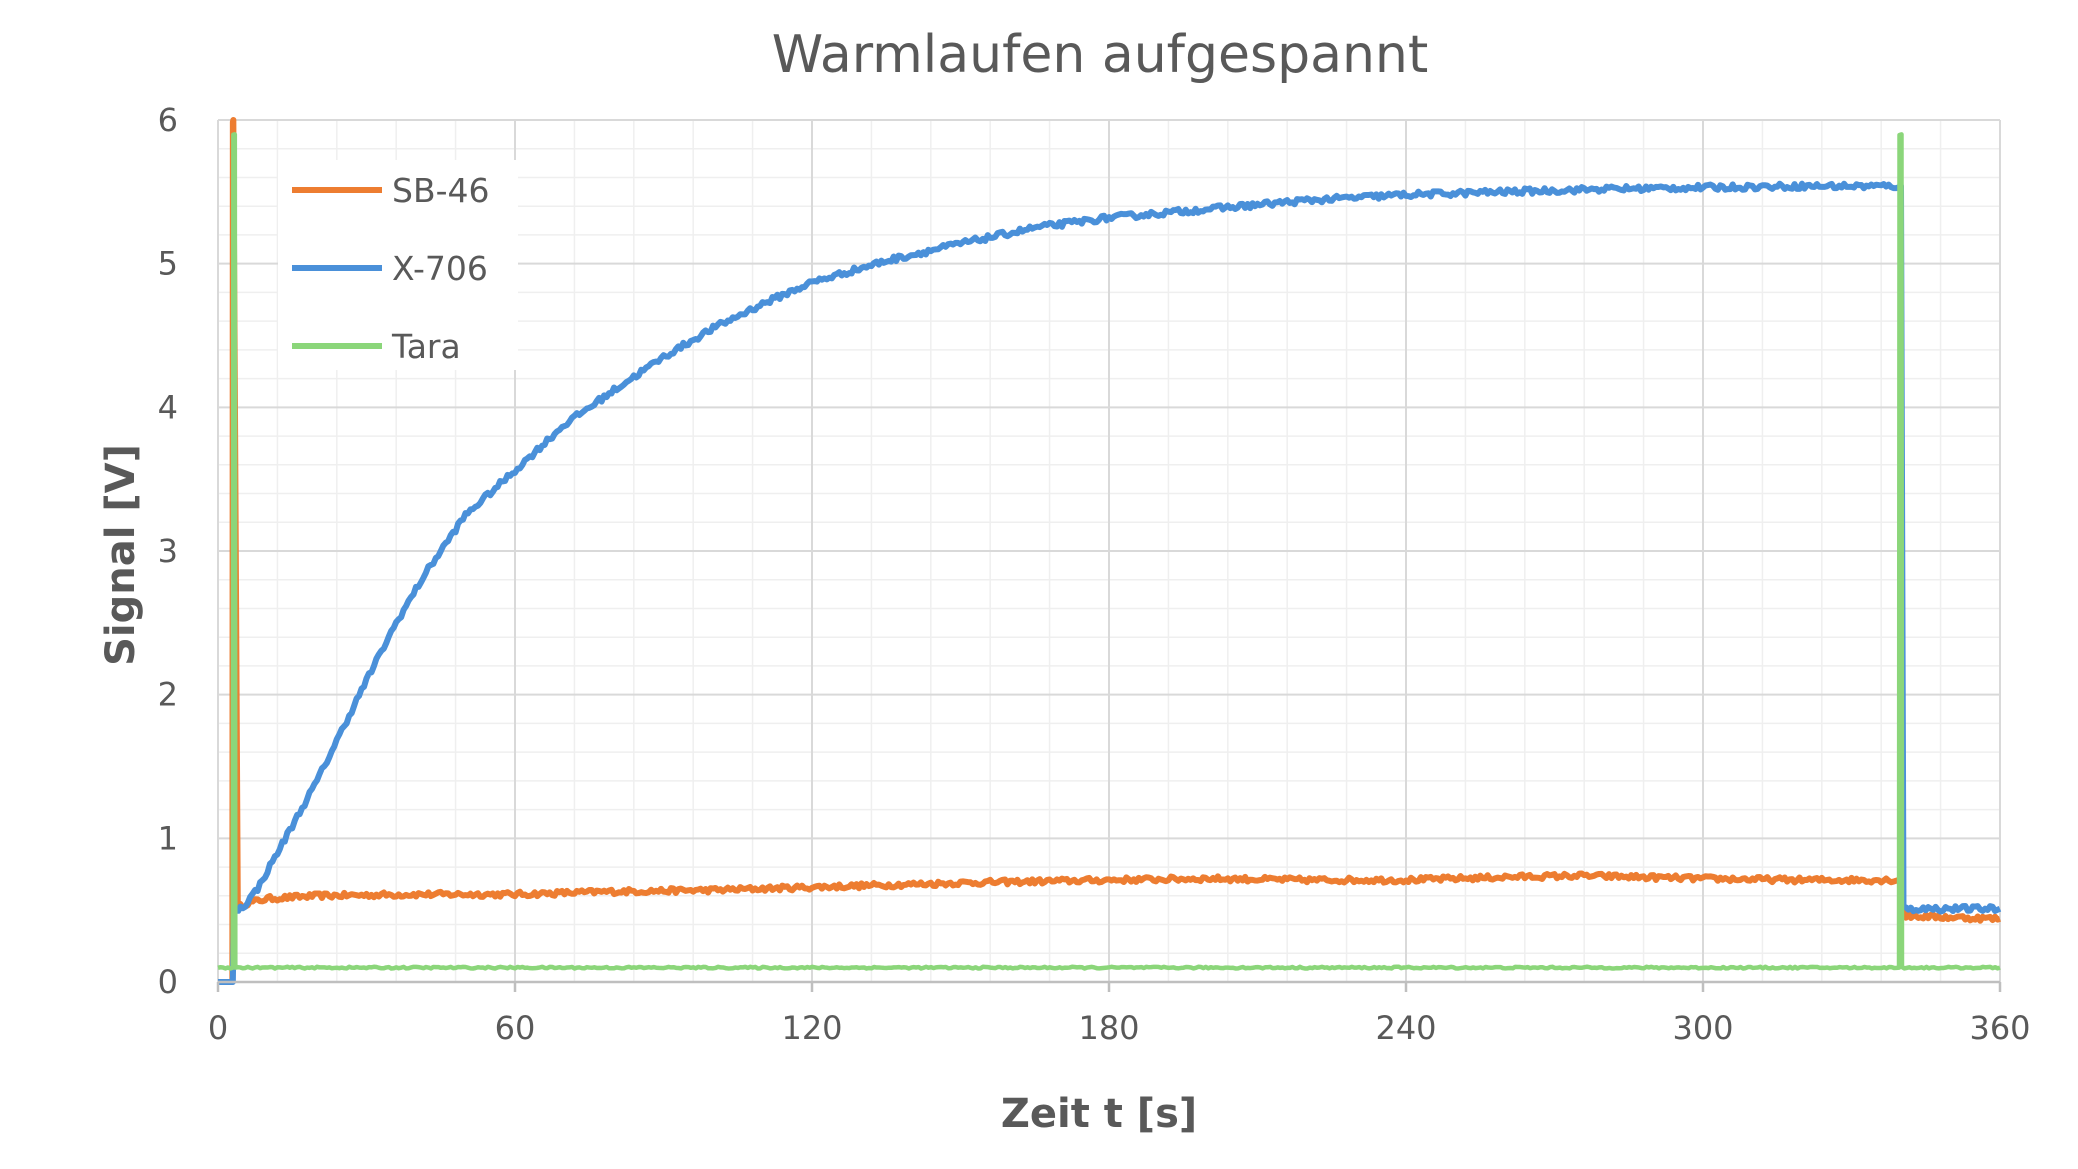  What do you see at coordinates (811, 1028) in the screenshot?
I see `x-tick-label: 120` at bounding box center [811, 1028].